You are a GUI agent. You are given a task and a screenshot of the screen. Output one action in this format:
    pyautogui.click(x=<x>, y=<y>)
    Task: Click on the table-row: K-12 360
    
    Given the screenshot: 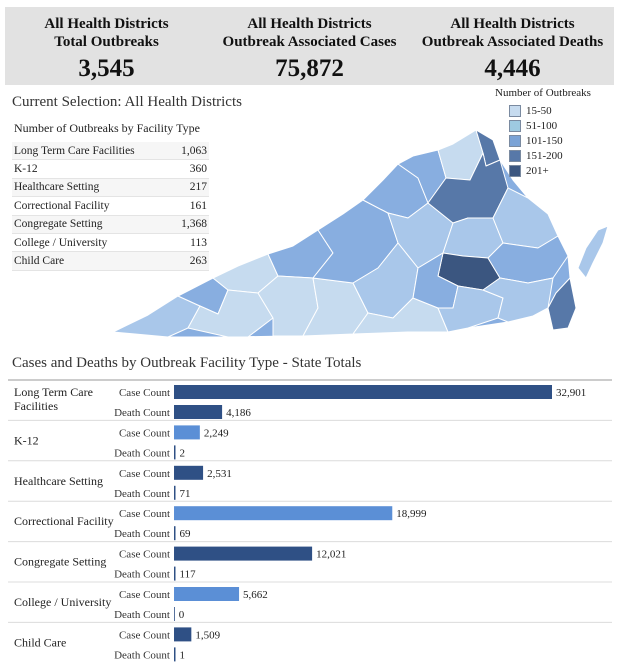 What is the action you would take?
    pyautogui.click(x=110, y=169)
    